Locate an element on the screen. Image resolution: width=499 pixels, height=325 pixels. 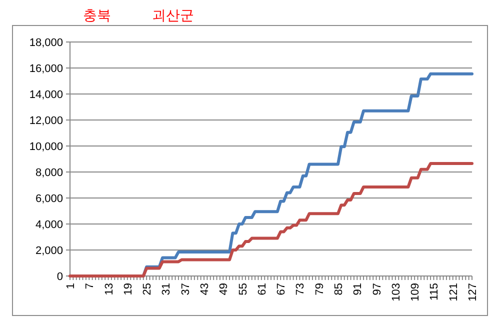
x-tick-label: 103 is located at coordinates (396, 292).